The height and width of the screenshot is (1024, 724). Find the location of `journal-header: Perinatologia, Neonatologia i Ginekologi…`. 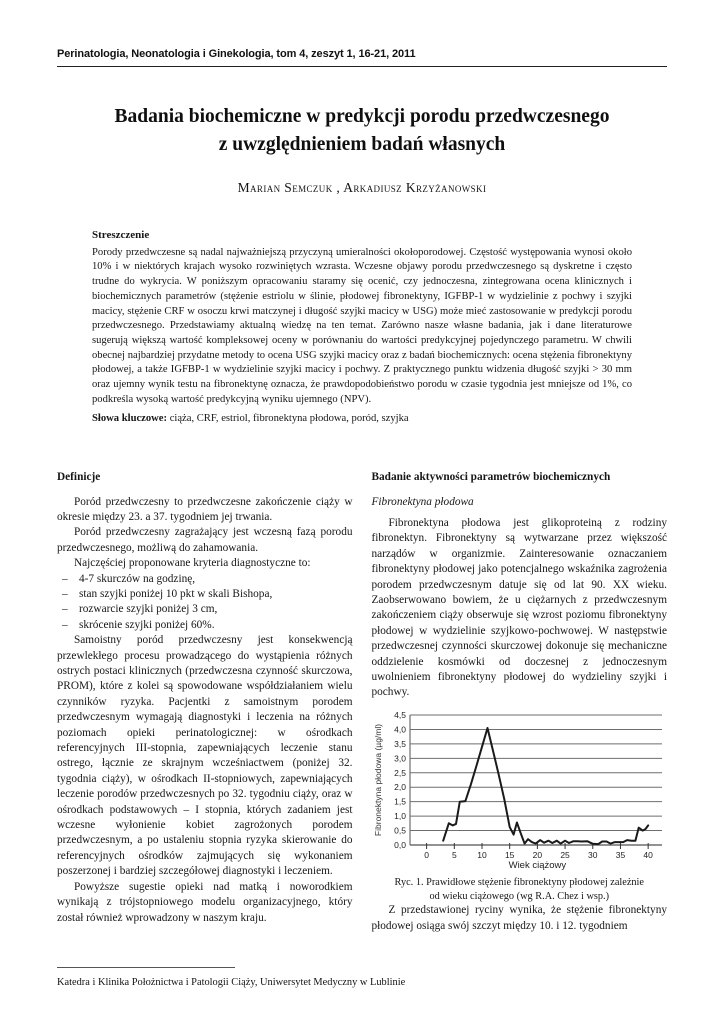

journal-header: Perinatologia, Neonatologia i Ginekologi… is located at coordinates (236, 54).